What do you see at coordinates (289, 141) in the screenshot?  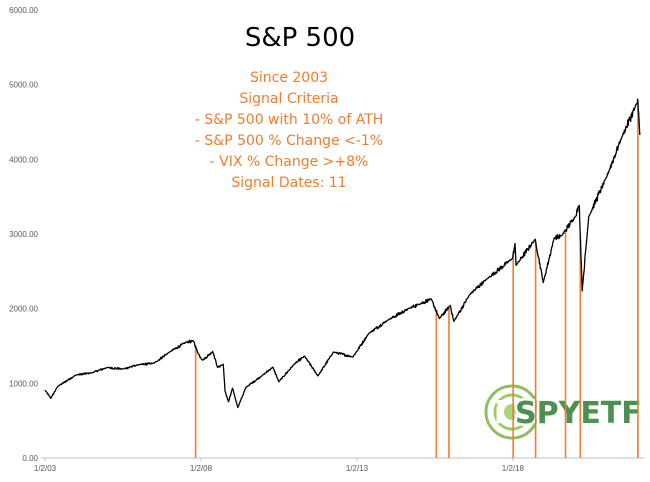 I see `annotation-line: - S&P 500 % Change <-1%` at bounding box center [289, 141].